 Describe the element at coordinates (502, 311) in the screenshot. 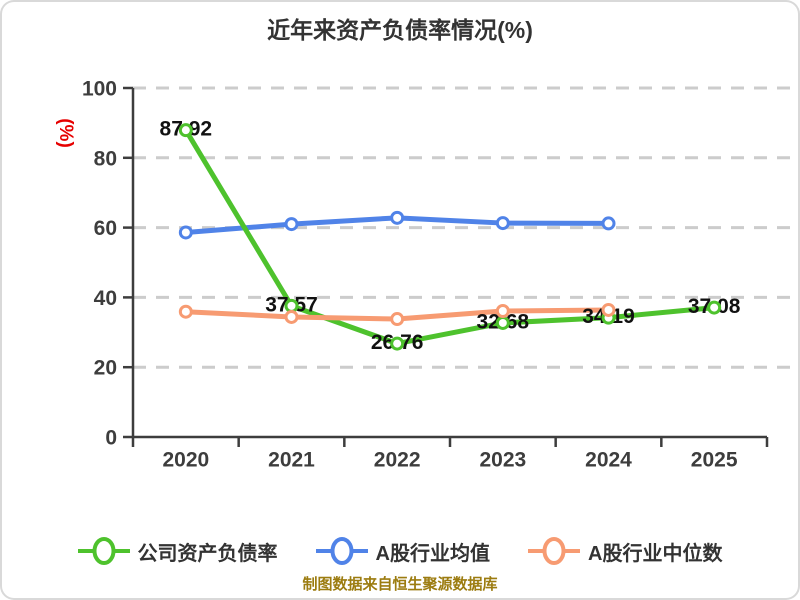

I see `industry-median-point-2023` at that location.